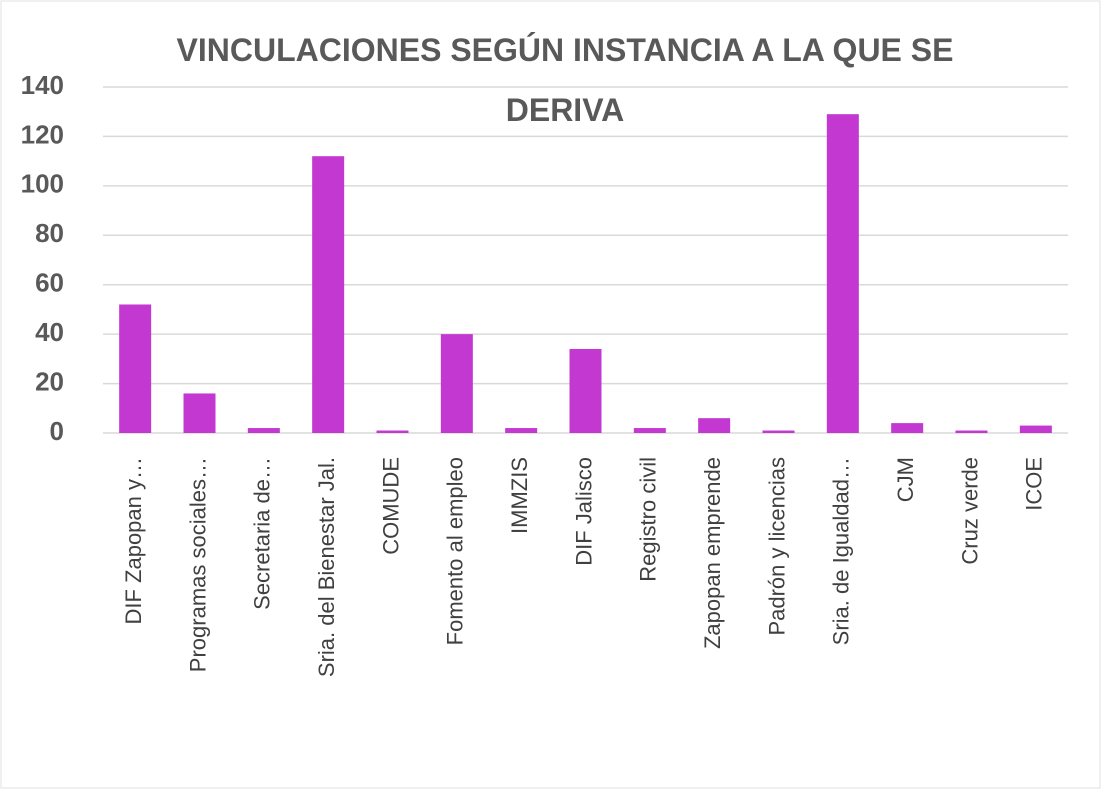 Image resolution: width=1101 pixels, height=789 pixels. What do you see at coordinates (49, 283) in the screenshot?
I see `y-tick-label: 60` at bounding box center [49, 283].